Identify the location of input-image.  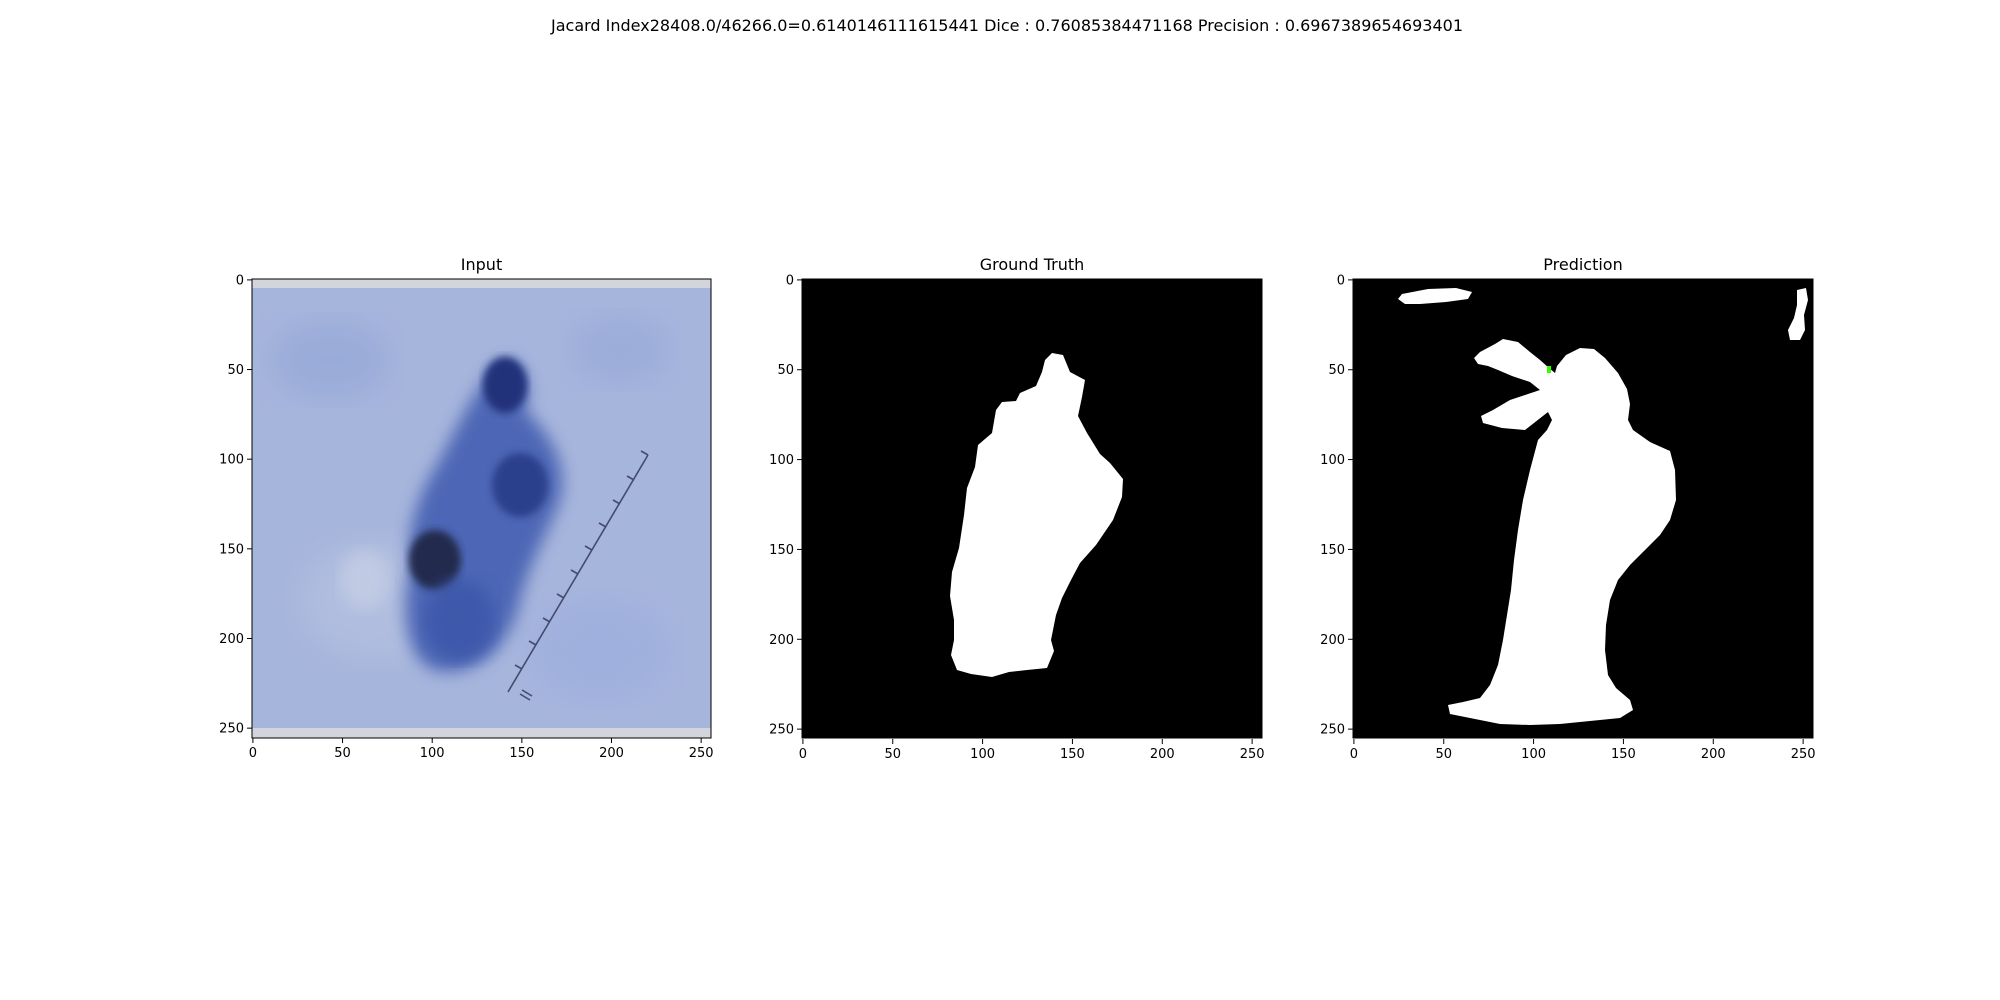
(481, 508).